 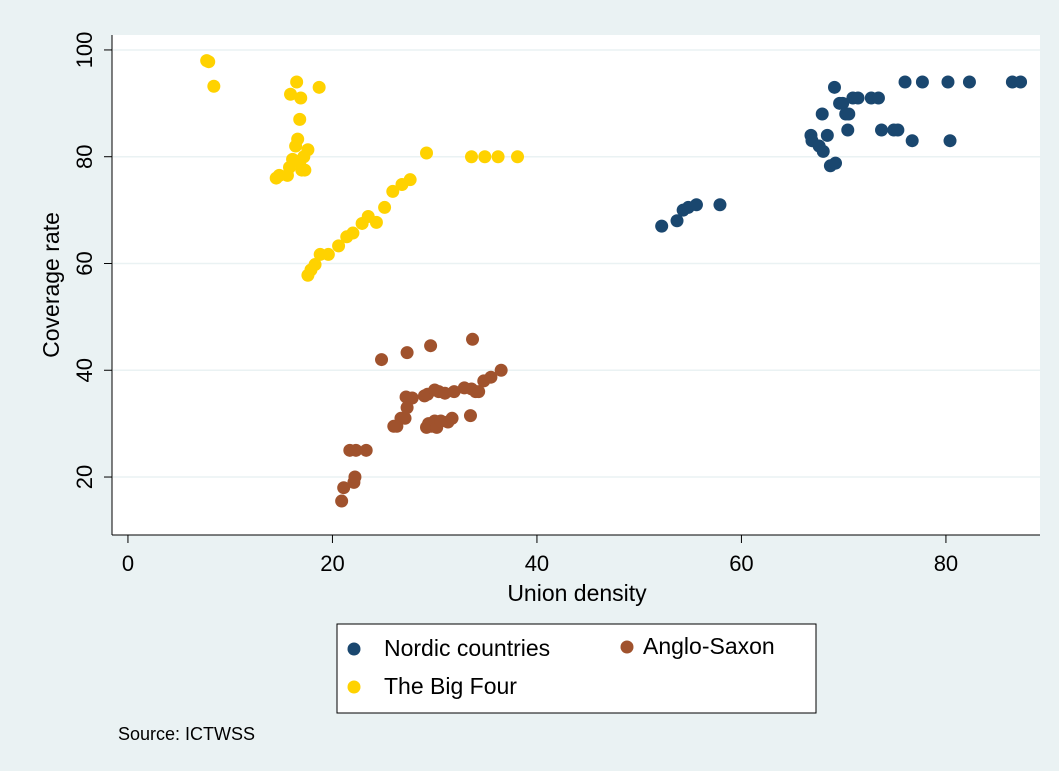 What do you see at coordinates (576, 668) in the screenshot?
I see `legend` at bounding box center [576, 668].